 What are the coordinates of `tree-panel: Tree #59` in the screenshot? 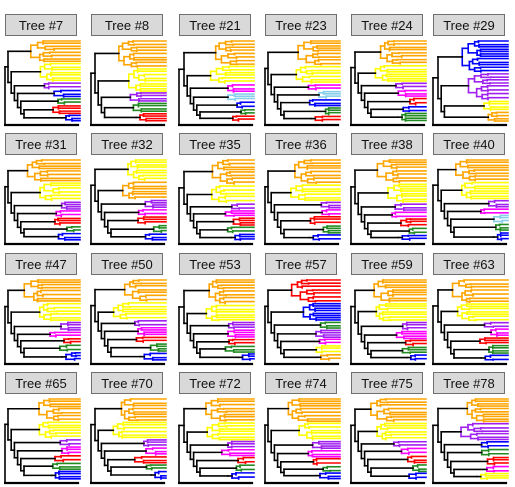 It's located at (393, 310).